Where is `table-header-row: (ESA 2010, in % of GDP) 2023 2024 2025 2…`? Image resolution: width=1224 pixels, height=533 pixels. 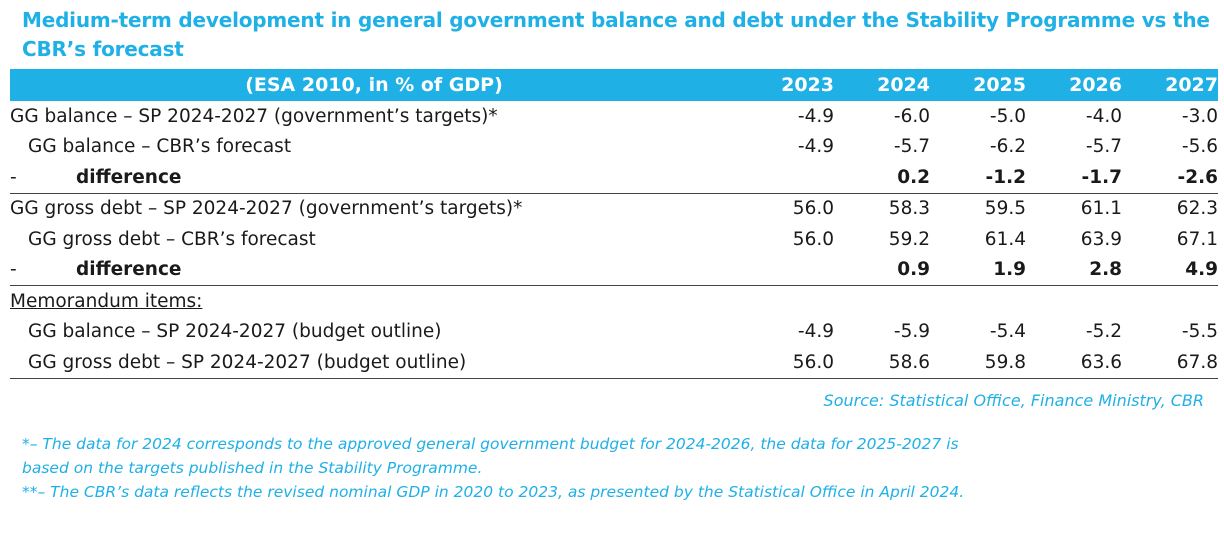 table-header-row: (ESA 2010, in % of GDP) 2023 2024 2025 2… is located at coordinates (614, 85).